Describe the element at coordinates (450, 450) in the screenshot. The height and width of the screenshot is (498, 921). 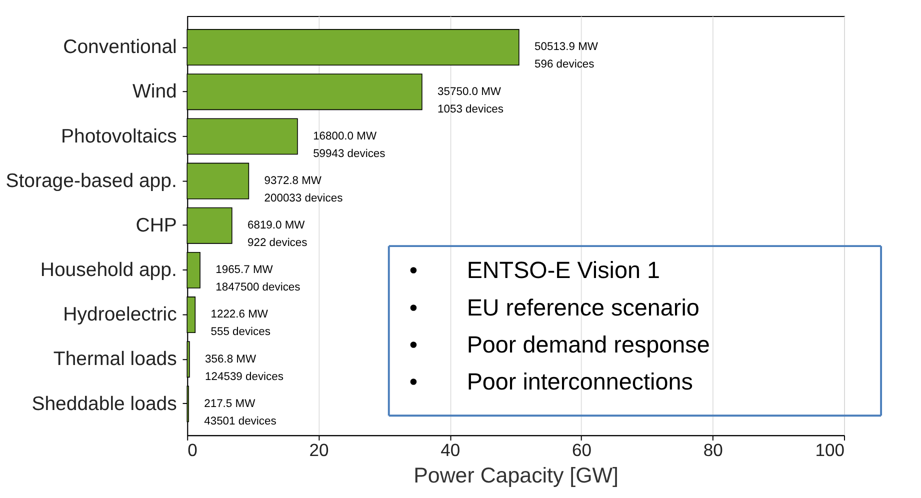
I see `x-tick-label: 40` at that location.